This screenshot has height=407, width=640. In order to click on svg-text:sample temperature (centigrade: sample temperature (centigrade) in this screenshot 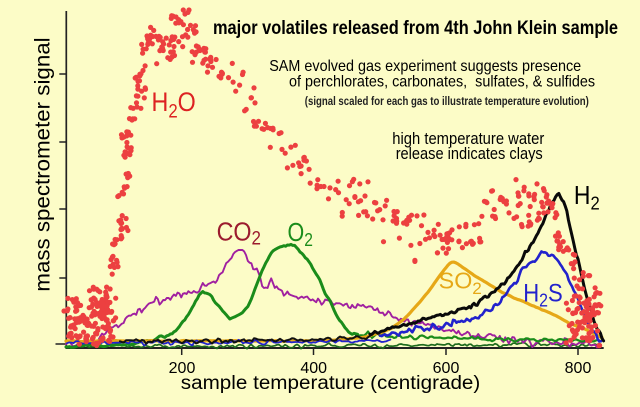, I will do `click(331, 383)`.